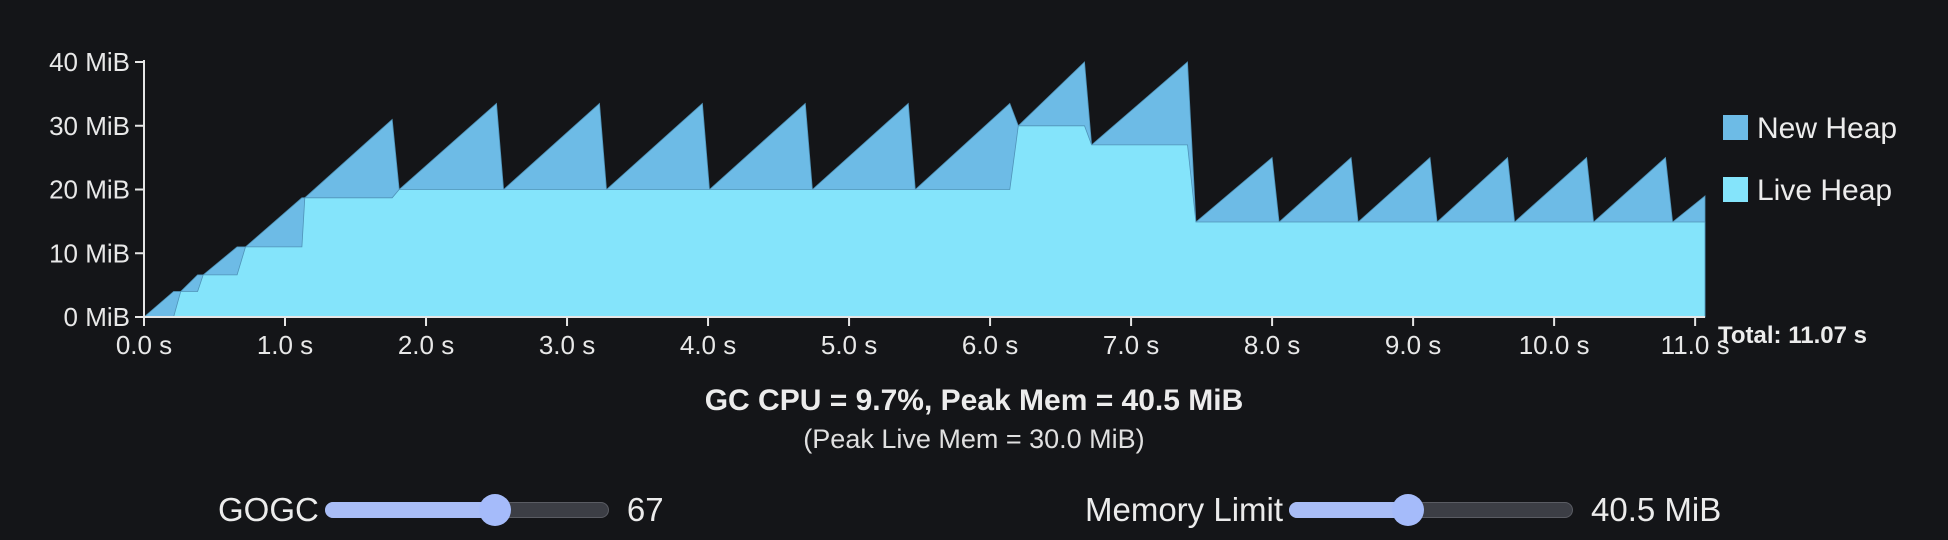  Describe the element at coordinates (1735, 189) in the screenshot. I see `legend-swatch-live-heap` at that location.